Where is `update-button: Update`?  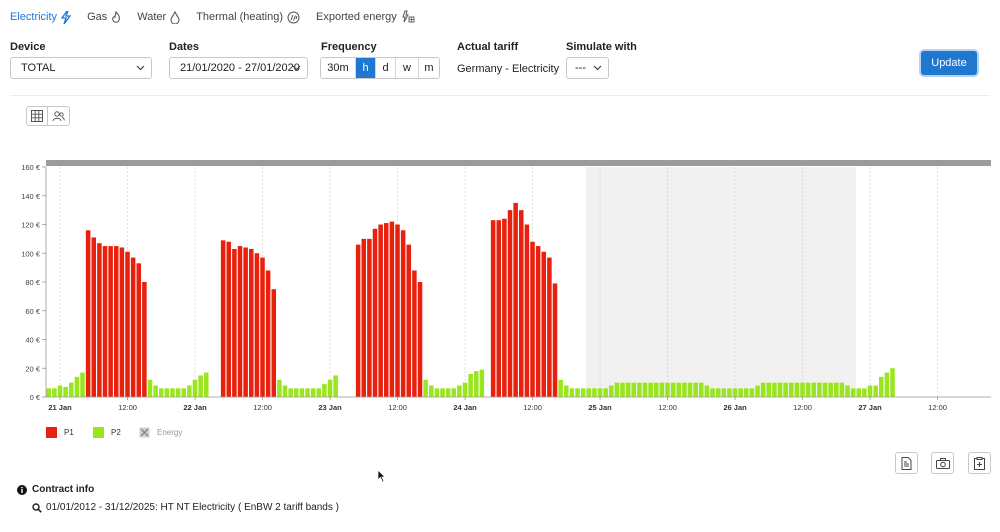 update-button: Update is located at coordinates (949, 63).